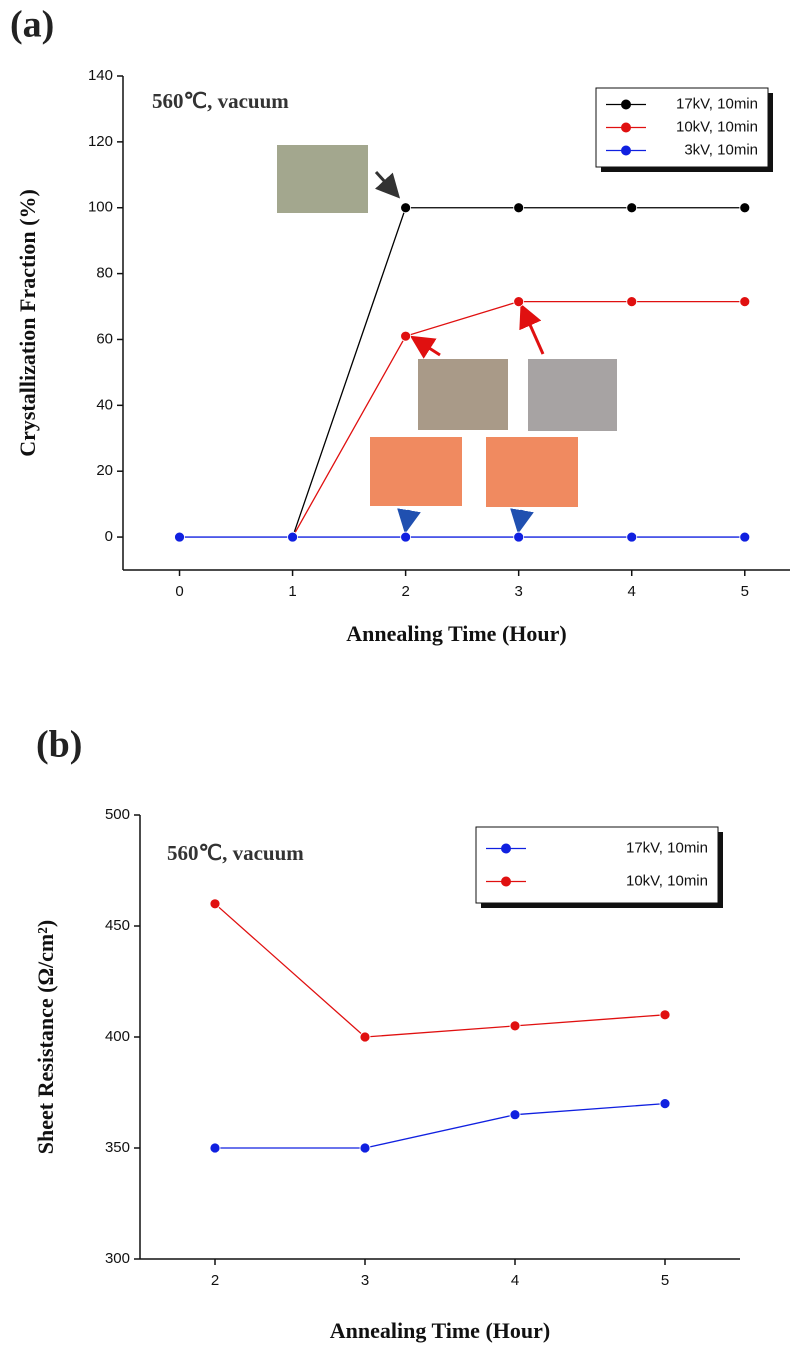  I want to click on y-axis-label: Crystallization Fraction (%), so click(27, 323).